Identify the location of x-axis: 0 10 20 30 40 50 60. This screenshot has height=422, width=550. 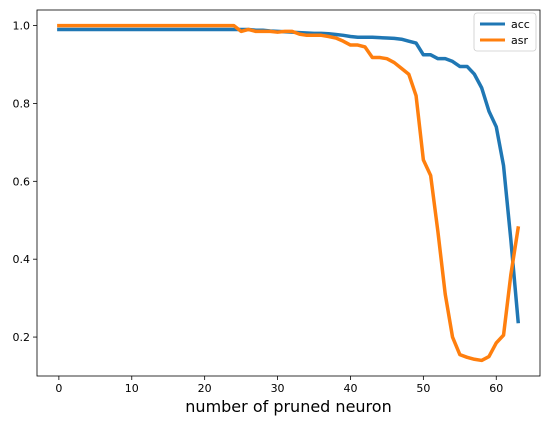
(279, 385).